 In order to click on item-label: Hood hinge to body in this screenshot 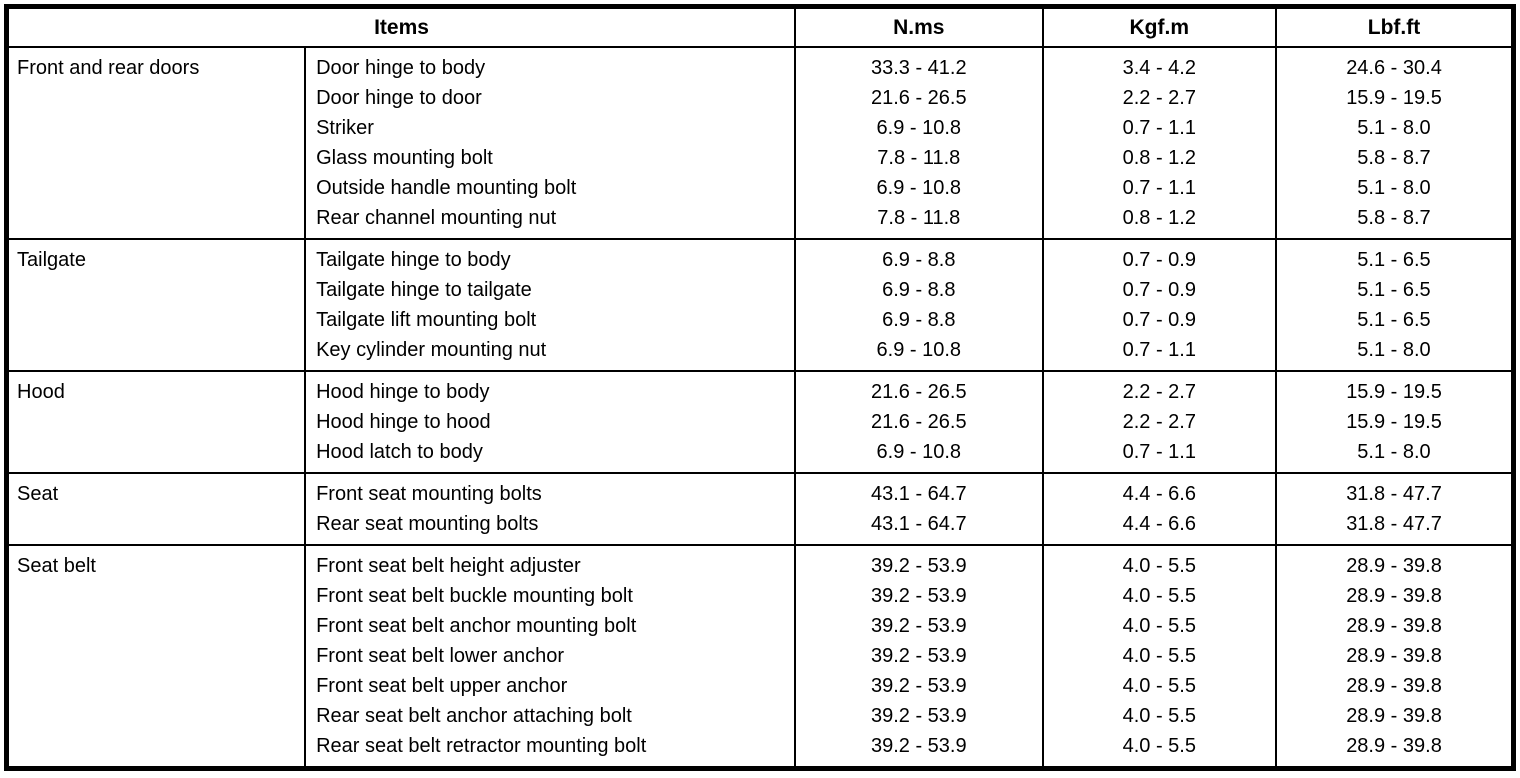, I will do `click(403, 392)`.